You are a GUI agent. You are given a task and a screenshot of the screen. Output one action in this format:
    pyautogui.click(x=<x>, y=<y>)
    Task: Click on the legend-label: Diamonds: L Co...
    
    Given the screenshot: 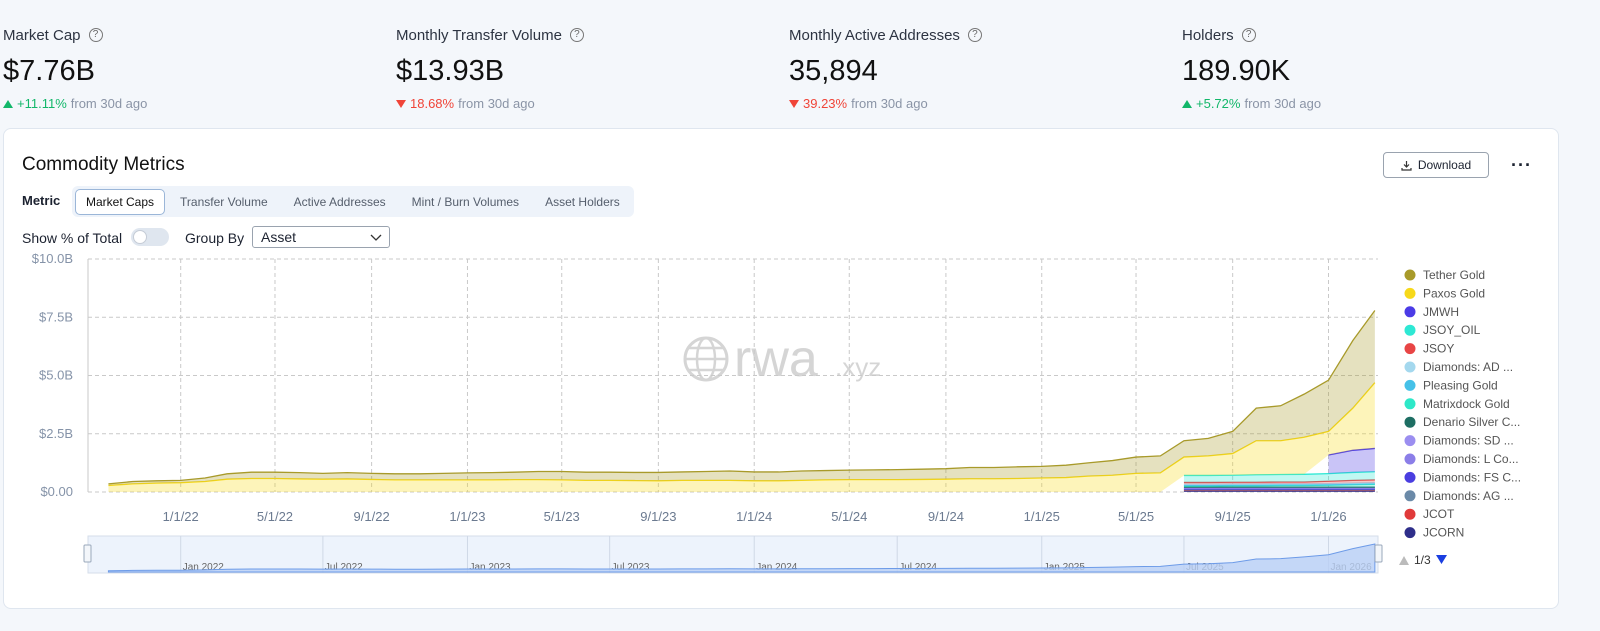 What is the action you would take?
    pyautogui.click(x=1471, y=459)
    